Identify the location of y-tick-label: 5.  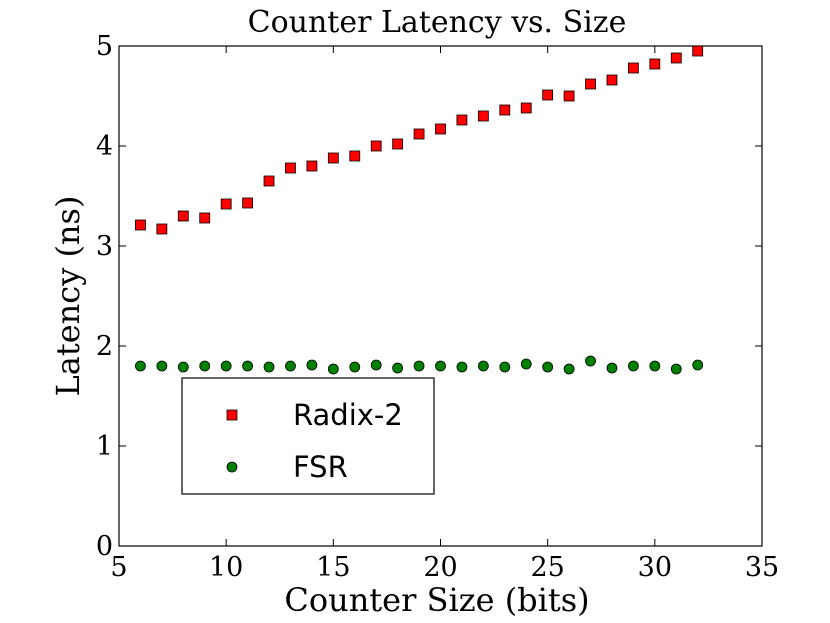
(104, 46).